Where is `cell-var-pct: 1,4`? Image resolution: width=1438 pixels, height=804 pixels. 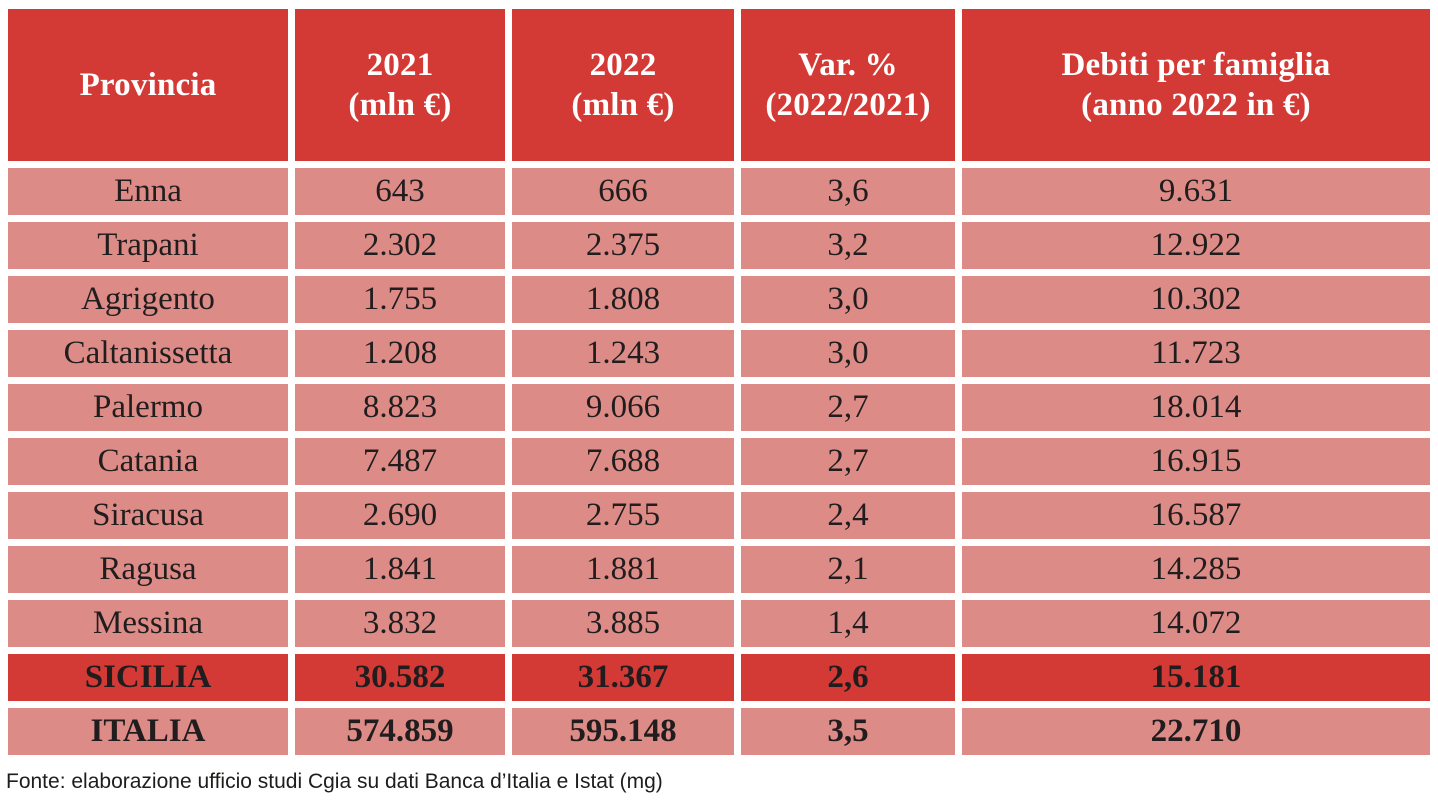 cell-var-pct: 1,4 is located at coordinates (848, 623).